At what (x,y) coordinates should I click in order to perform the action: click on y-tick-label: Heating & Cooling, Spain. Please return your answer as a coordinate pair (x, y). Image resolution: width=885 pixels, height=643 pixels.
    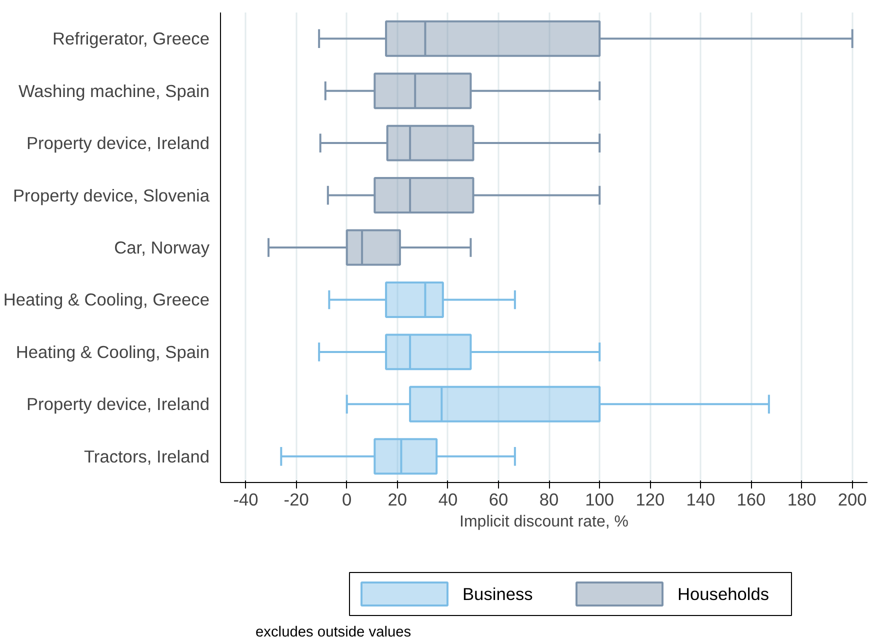
    Looking at the image, I should click on (113, 352).